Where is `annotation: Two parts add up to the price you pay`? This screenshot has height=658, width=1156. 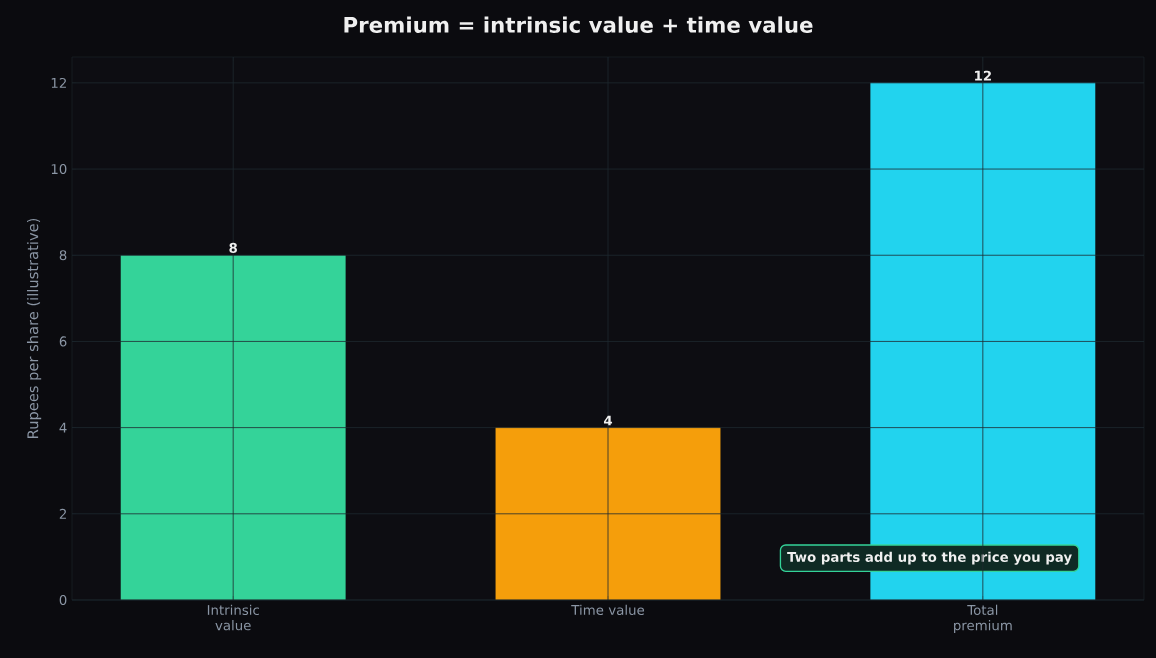
annotation: Two parts add up to the price you pay is located at coordinates (929, 558).